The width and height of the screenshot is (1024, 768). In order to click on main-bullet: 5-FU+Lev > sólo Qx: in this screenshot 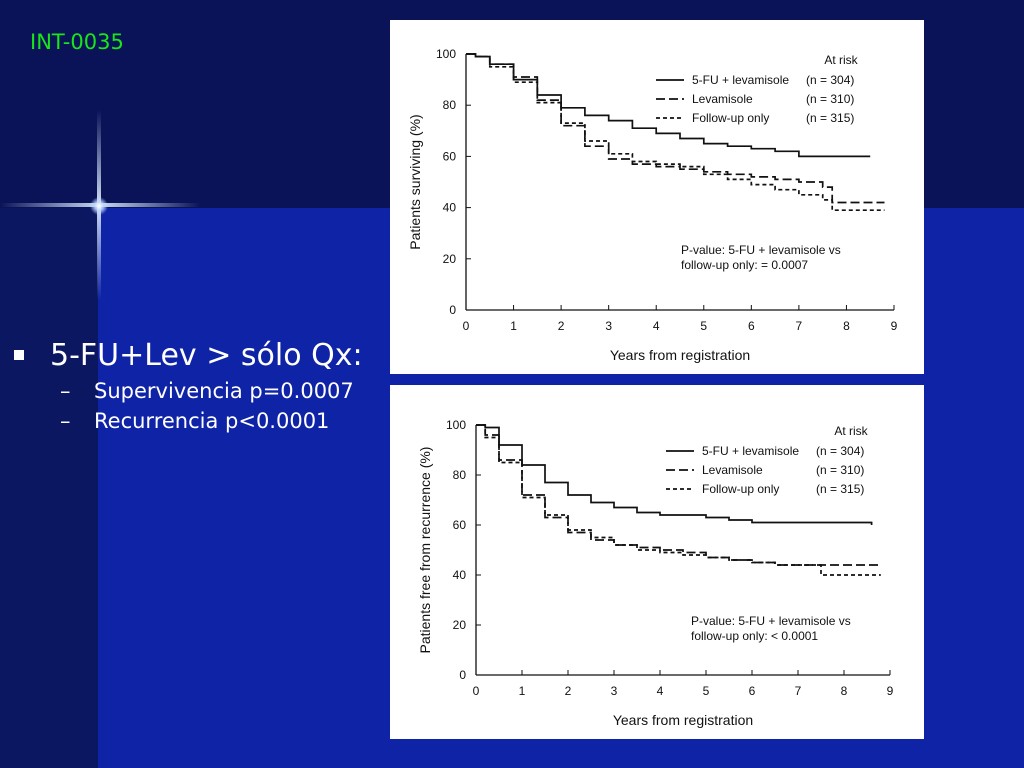, I will do `click(186, 356)`.